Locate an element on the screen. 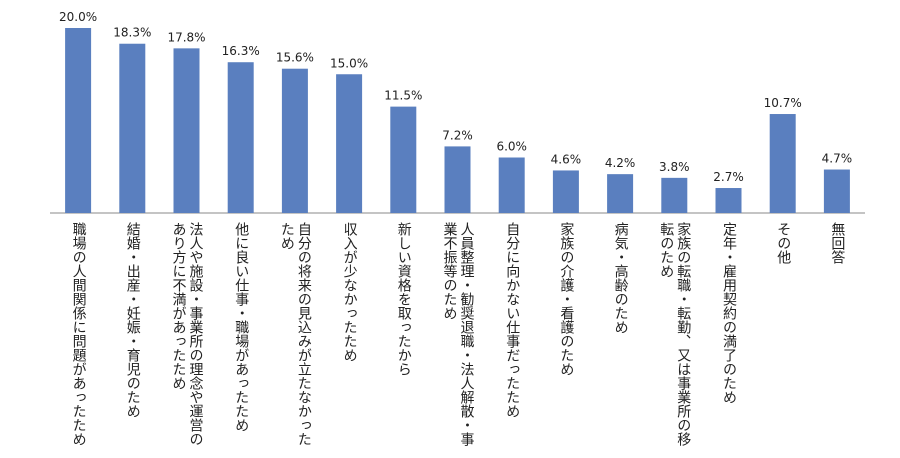 The width and height of the screenshot is (900, 458). value-label: 7.2% is located at coordinates (457, 135).